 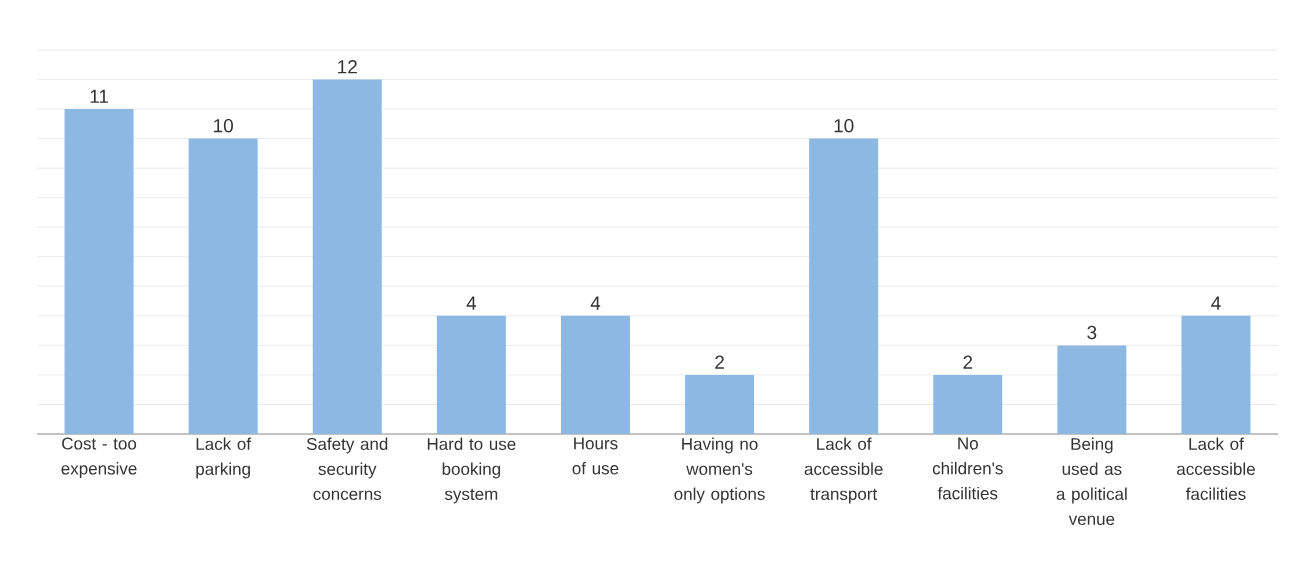 I want to click on x-tick-label: Having no women's only options, so click(x=719, y=470).